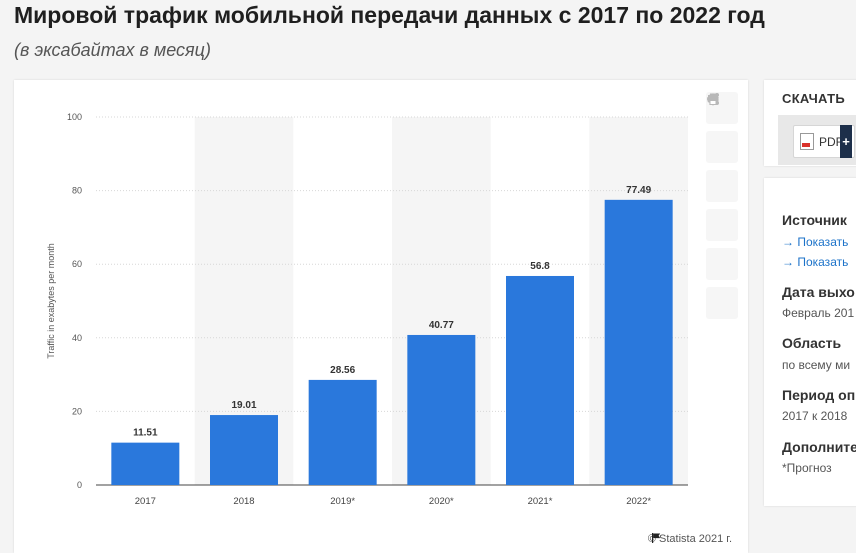 The width and height of the screenshot is (856, 553). Describe the element at coordinates (819, 395) in the screenshot. I see `period-heading: Период оп` at that location.